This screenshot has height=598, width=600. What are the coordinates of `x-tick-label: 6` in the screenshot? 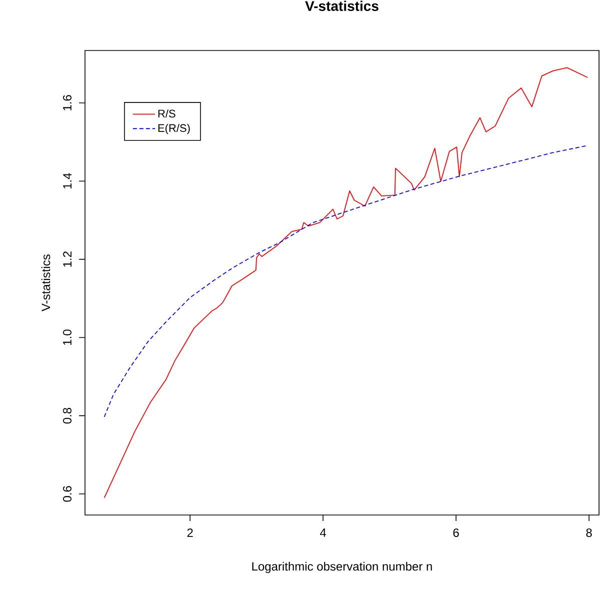 It's located at (456, 533).